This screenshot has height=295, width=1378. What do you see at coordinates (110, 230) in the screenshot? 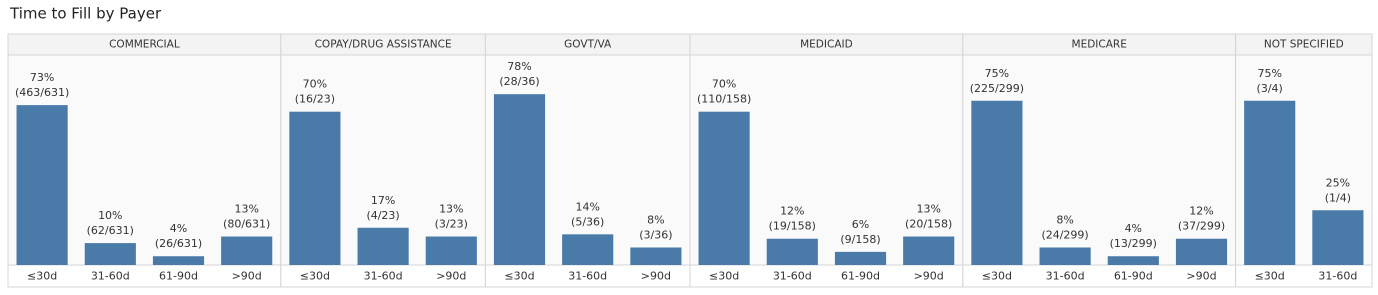
I see `detail-label: (62/631)` at bounding box center [110, 230].